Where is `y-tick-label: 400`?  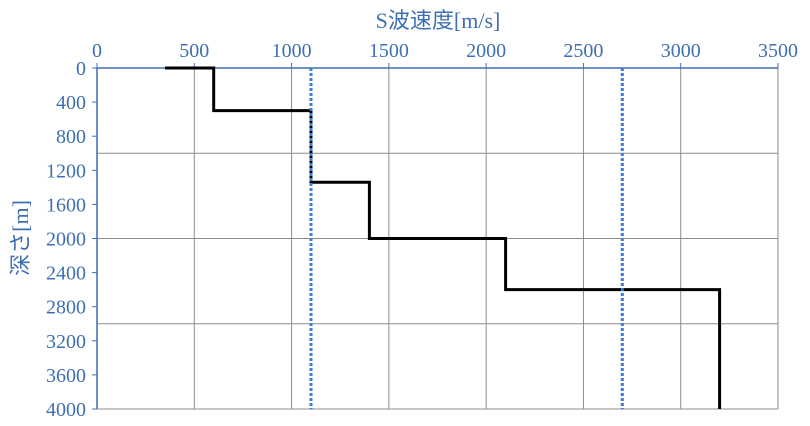
y-tick-label: 400 is located at coordinates (71, 103).